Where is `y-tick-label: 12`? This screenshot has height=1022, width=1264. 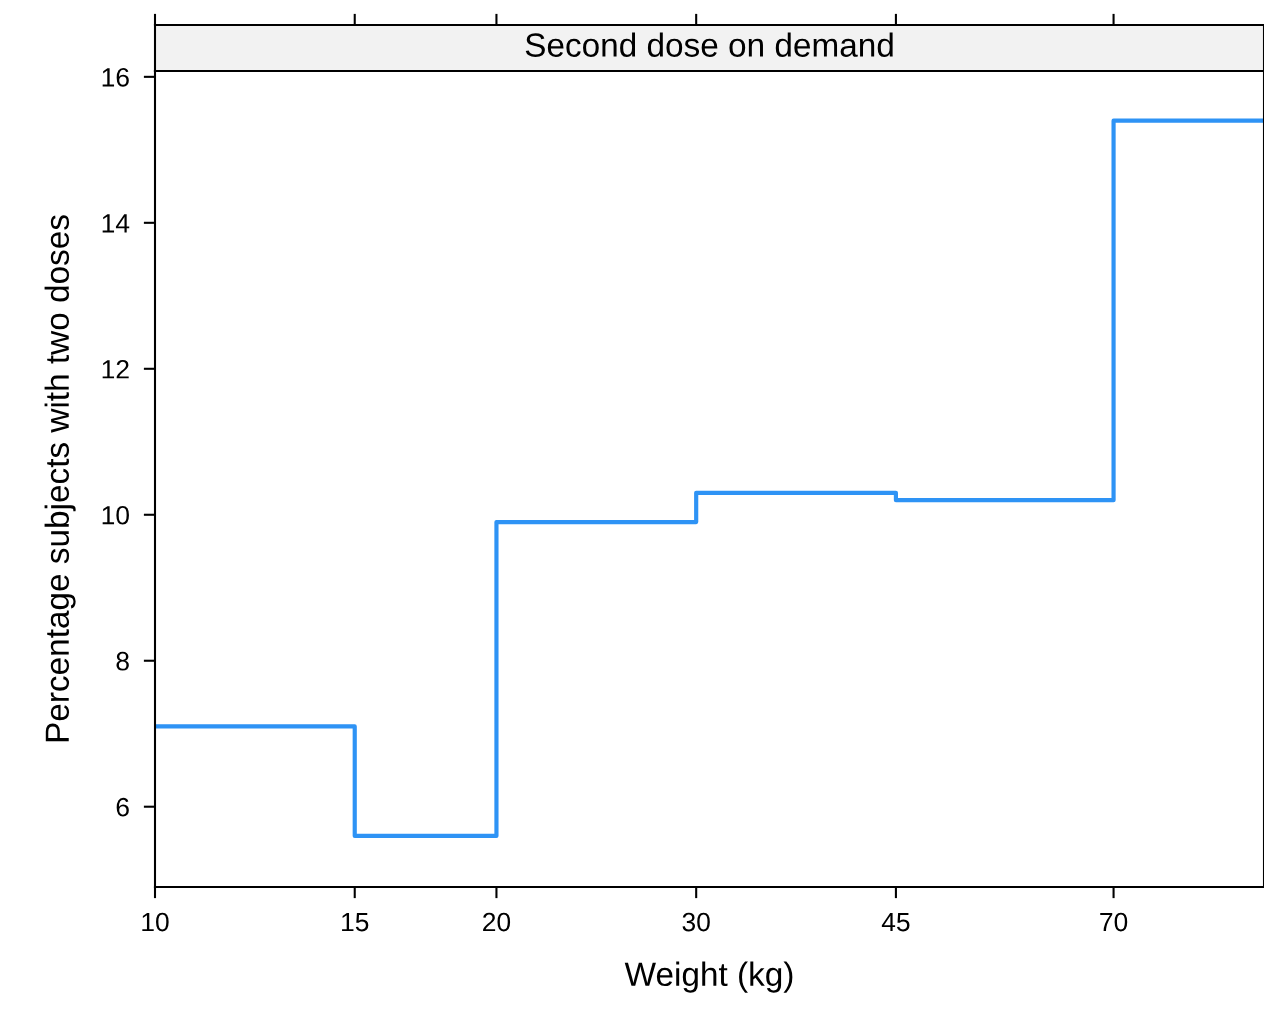
y-tick-label: 12 is located at coordinates (115, 369).